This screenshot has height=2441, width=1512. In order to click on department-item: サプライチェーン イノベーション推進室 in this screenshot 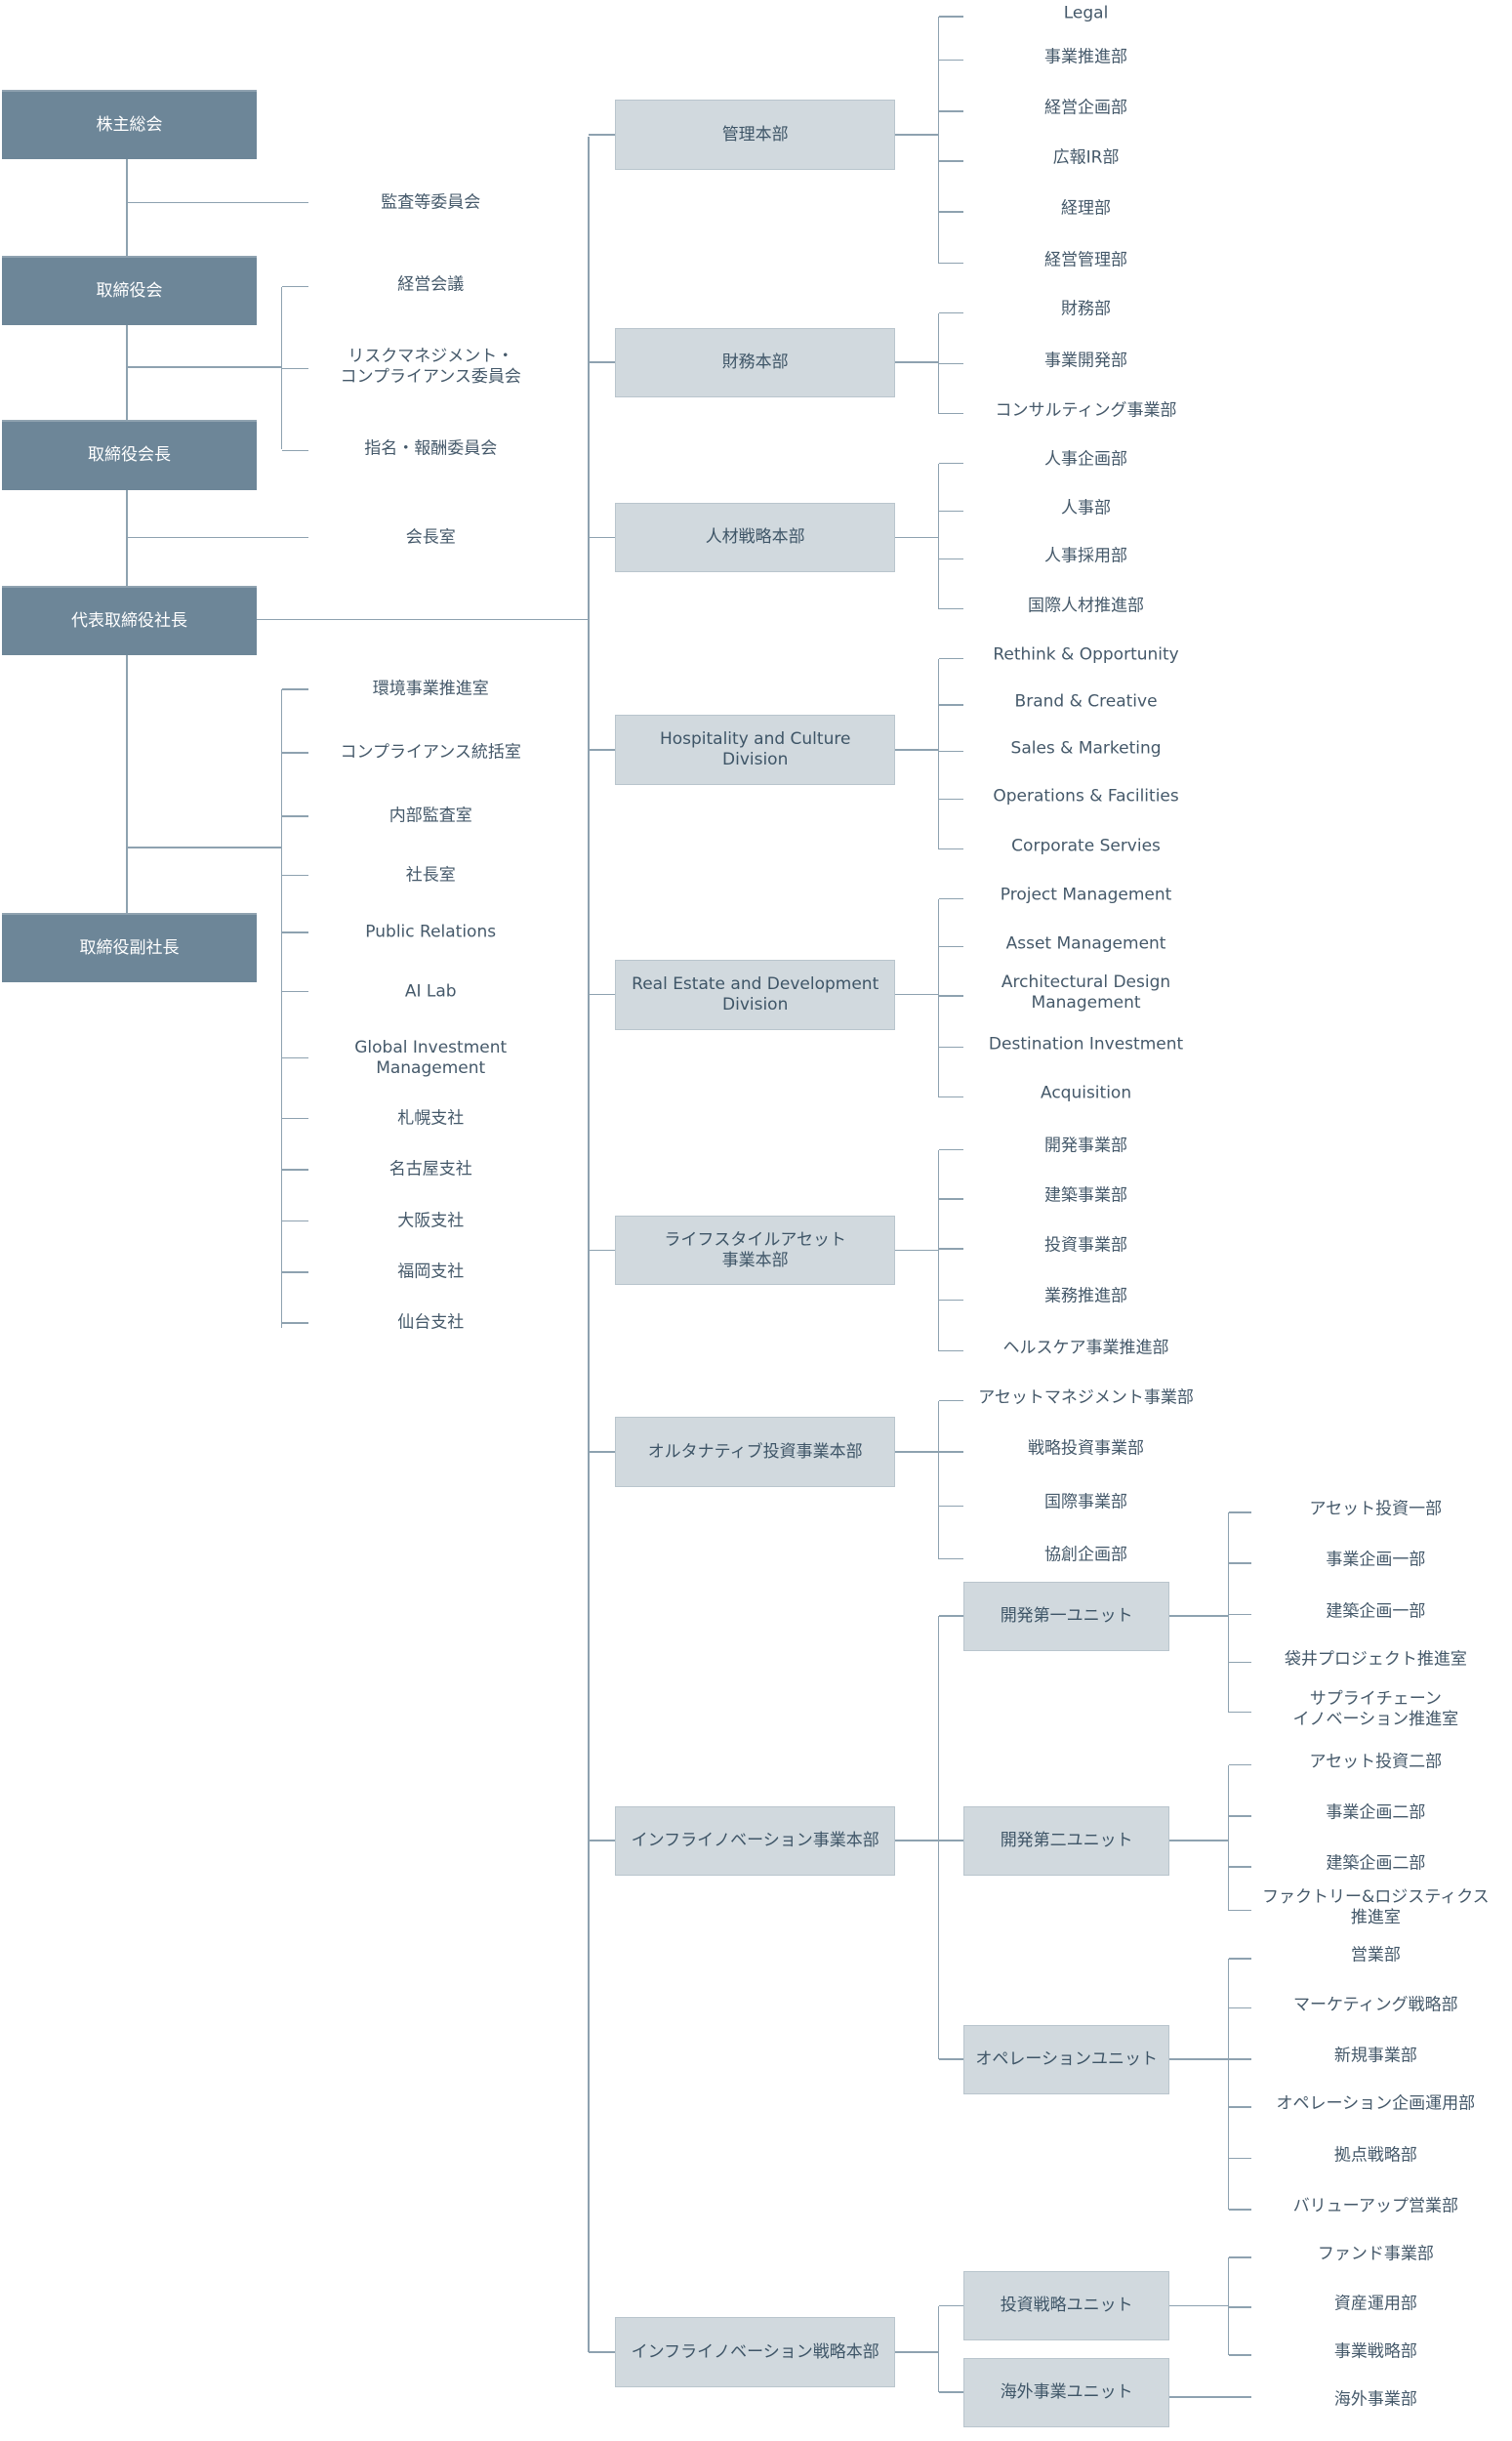, I will do `click(1376, 1709)`.